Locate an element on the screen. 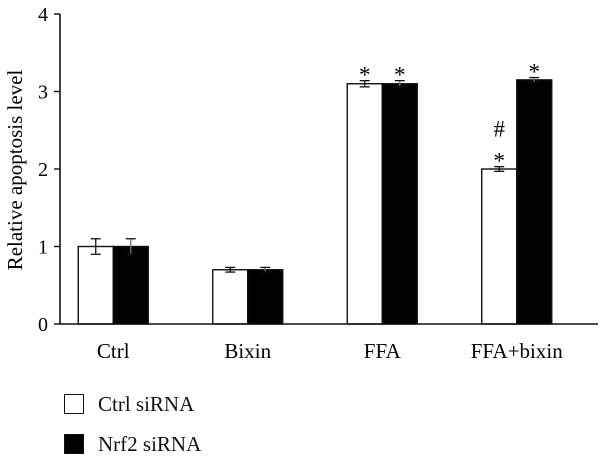 Image resolution: width=600 pixels, height=464 pixels. significance-mark: # is located at coordinates (500, 129).